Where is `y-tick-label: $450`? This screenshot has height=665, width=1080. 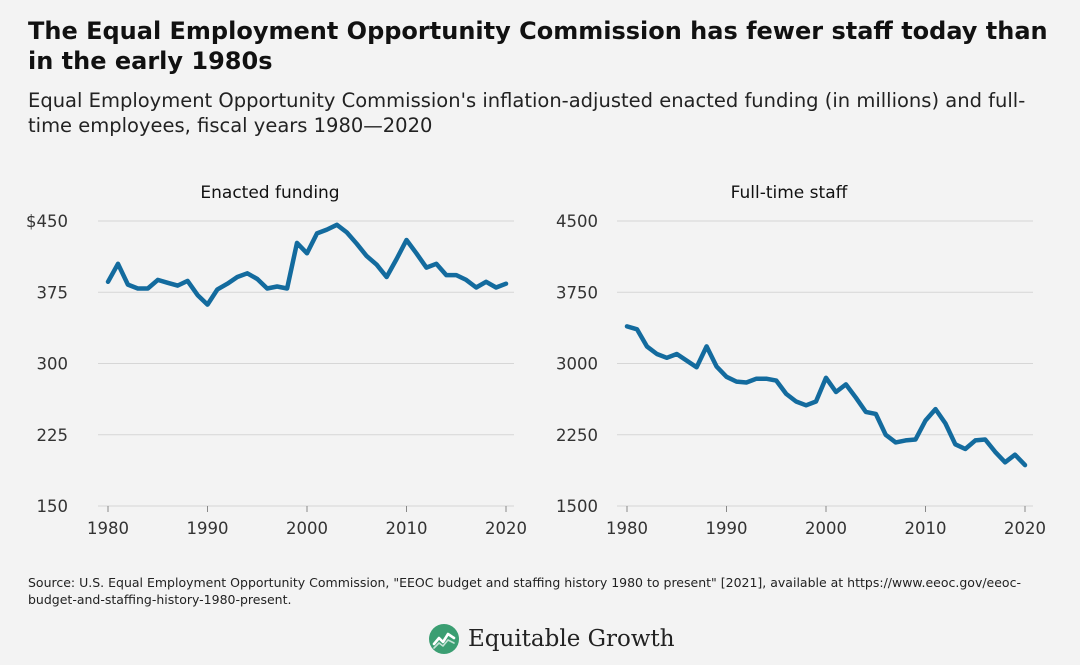
y-tick-label: $450 is located at coordinates (47, 221).